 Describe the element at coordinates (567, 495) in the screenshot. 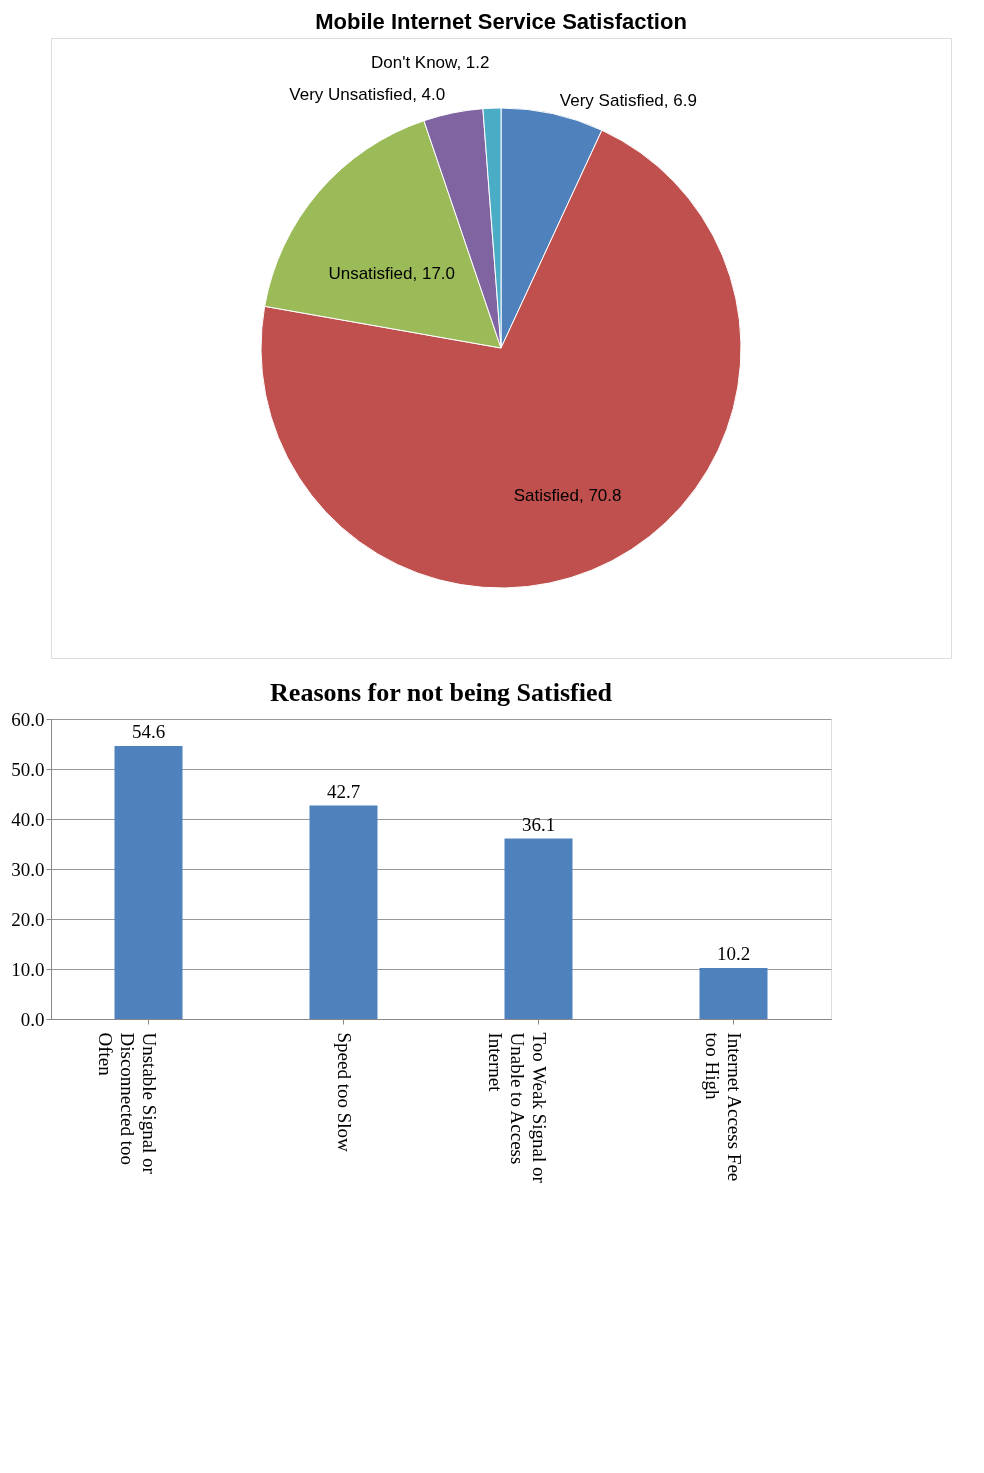

I see `slice-label: Satisfied, 70.8` at that location.